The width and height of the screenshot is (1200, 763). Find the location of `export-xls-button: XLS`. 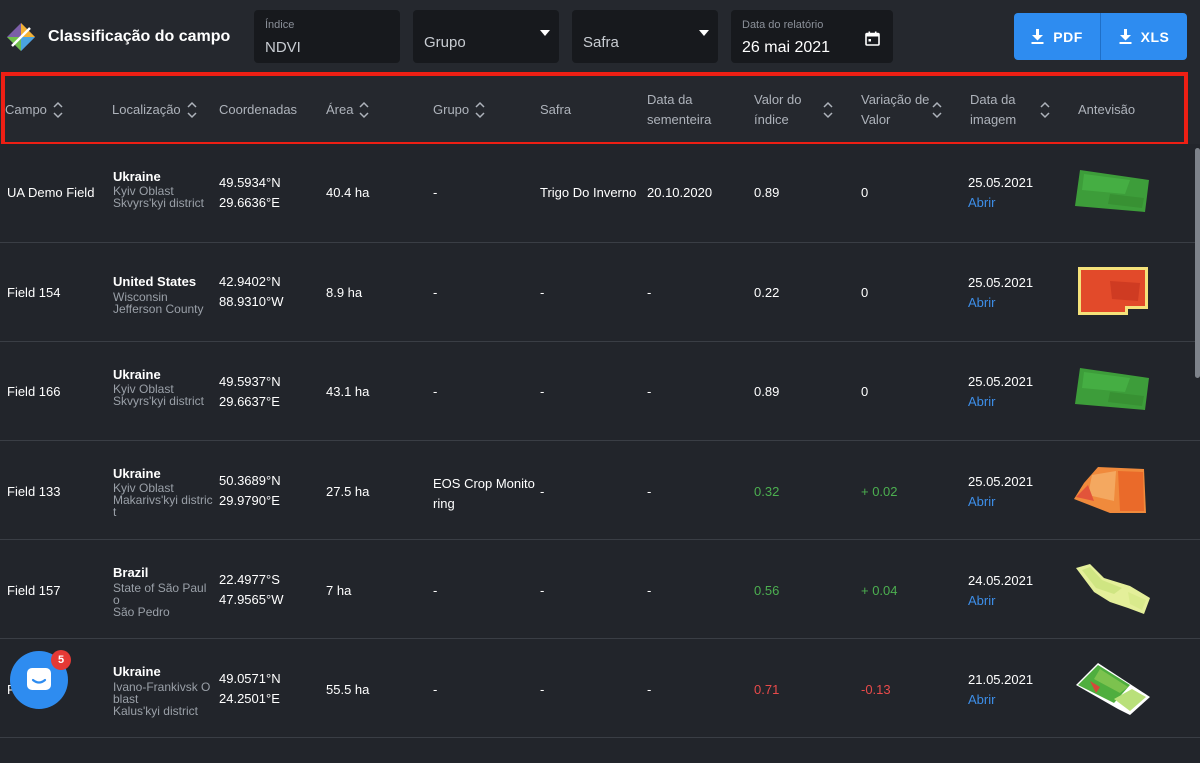

export-xls-button: XLS is located at coordinates (1143, 36).